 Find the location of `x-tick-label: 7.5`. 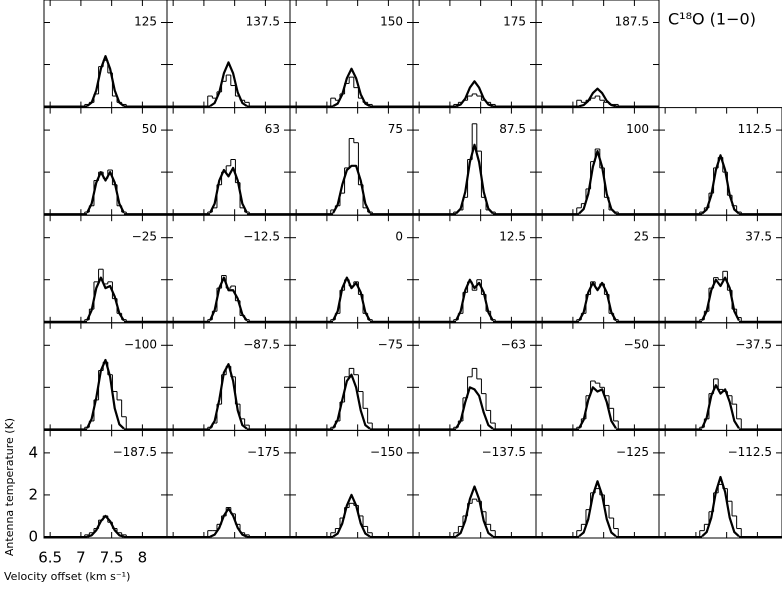

x-tick-label: 7.5 is located at coordinates (112, 558).